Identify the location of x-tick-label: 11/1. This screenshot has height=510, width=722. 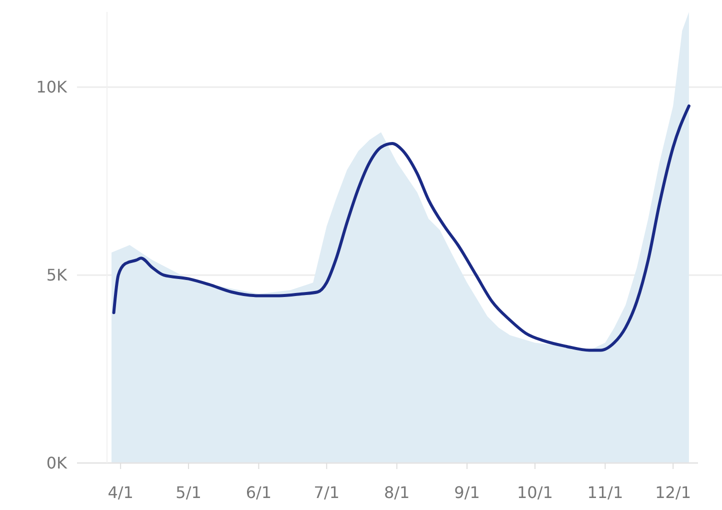
(605, 492).